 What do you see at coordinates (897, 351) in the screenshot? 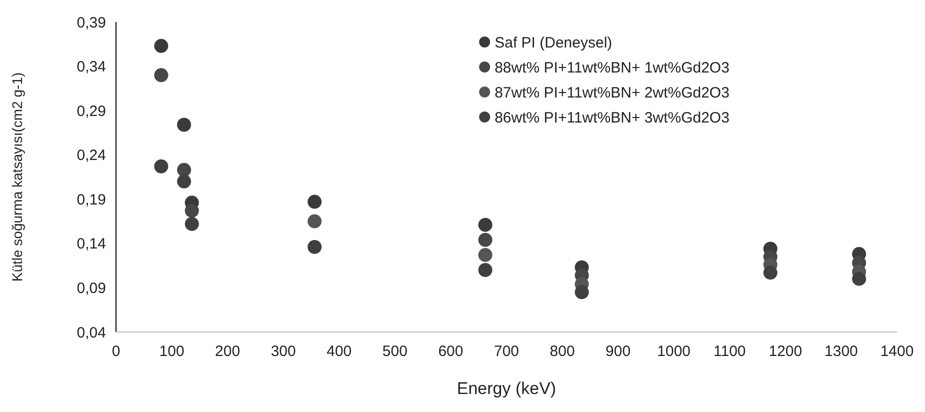
I see `x-tick-label: 1400` at bounding box center [897, 351].